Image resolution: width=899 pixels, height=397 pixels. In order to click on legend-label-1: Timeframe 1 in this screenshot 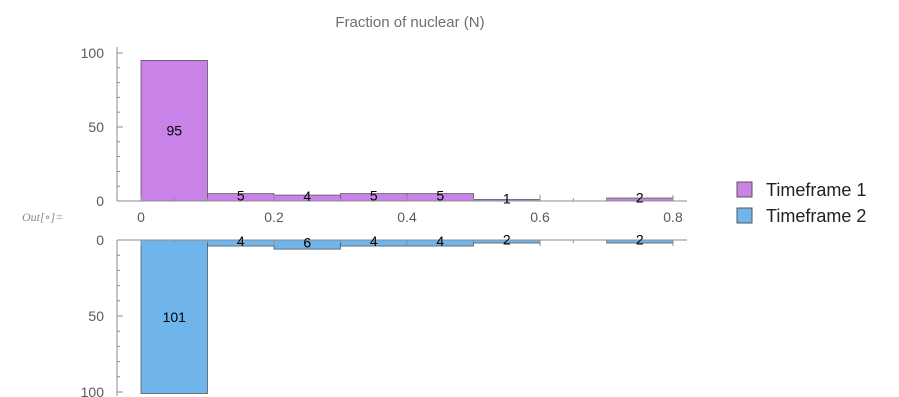, I will do `click(816, 190)`.